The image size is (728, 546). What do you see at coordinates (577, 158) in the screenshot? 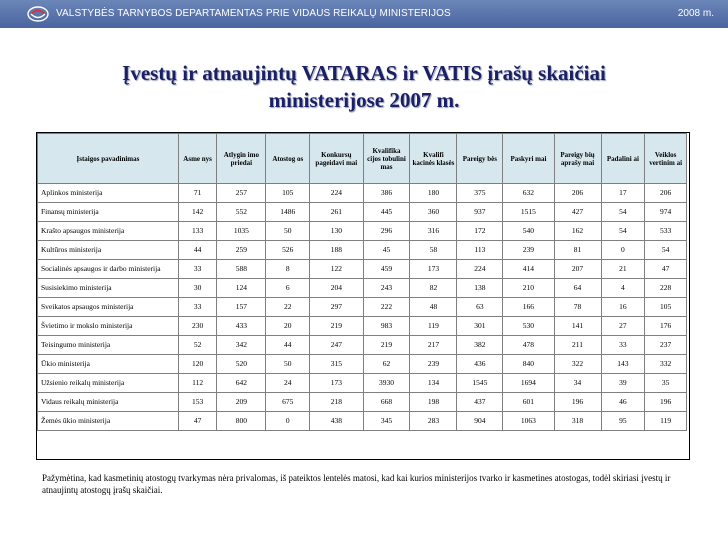
I see `column-header: Pareigy bių aprašy mai` at bounding box center [577, 158].